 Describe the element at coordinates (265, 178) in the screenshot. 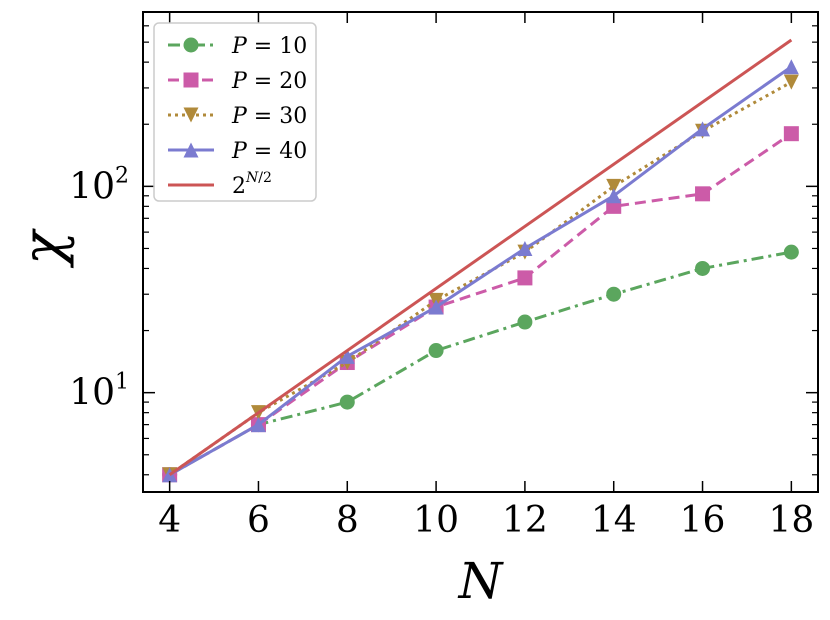

I see `legend-label-exp-div: /2` at that location.